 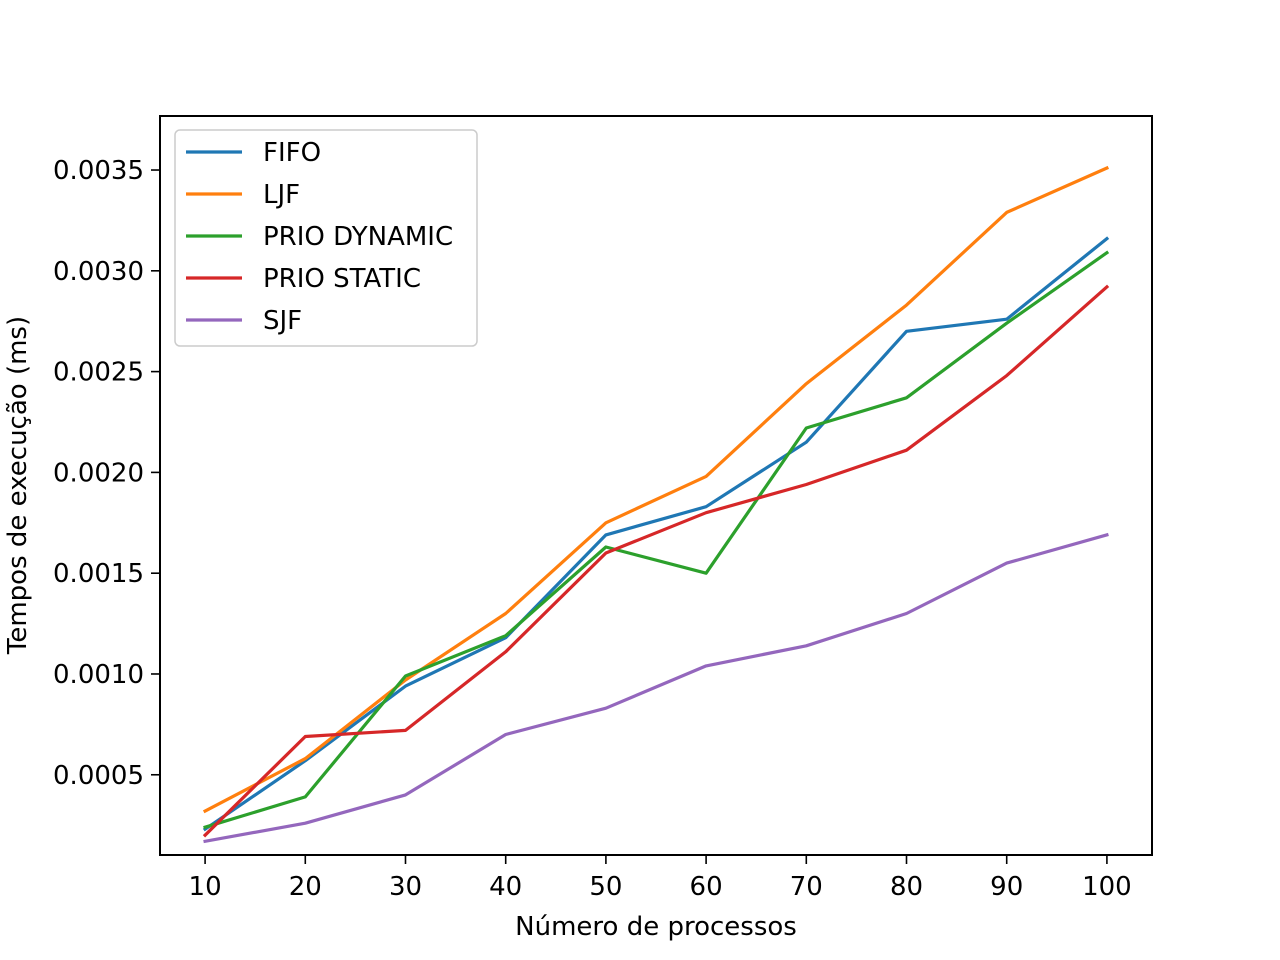 What do you see at coordinates (98, 675) in the screenshot?
I see `y-tick-label: 0.0010` at bounding box center [98, 675].